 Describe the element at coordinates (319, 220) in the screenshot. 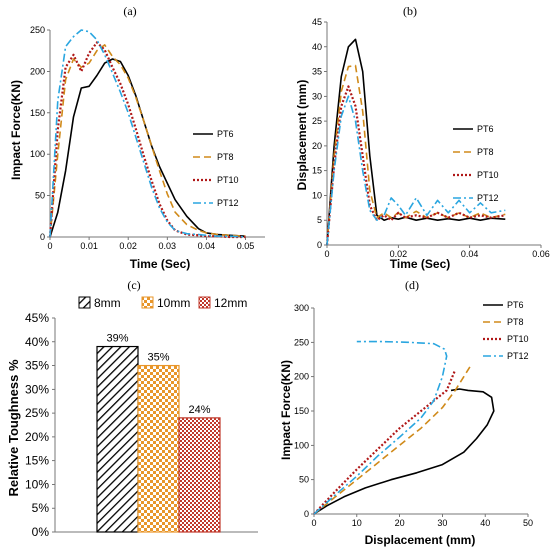

I see `y-tick-label: 5` at that location.